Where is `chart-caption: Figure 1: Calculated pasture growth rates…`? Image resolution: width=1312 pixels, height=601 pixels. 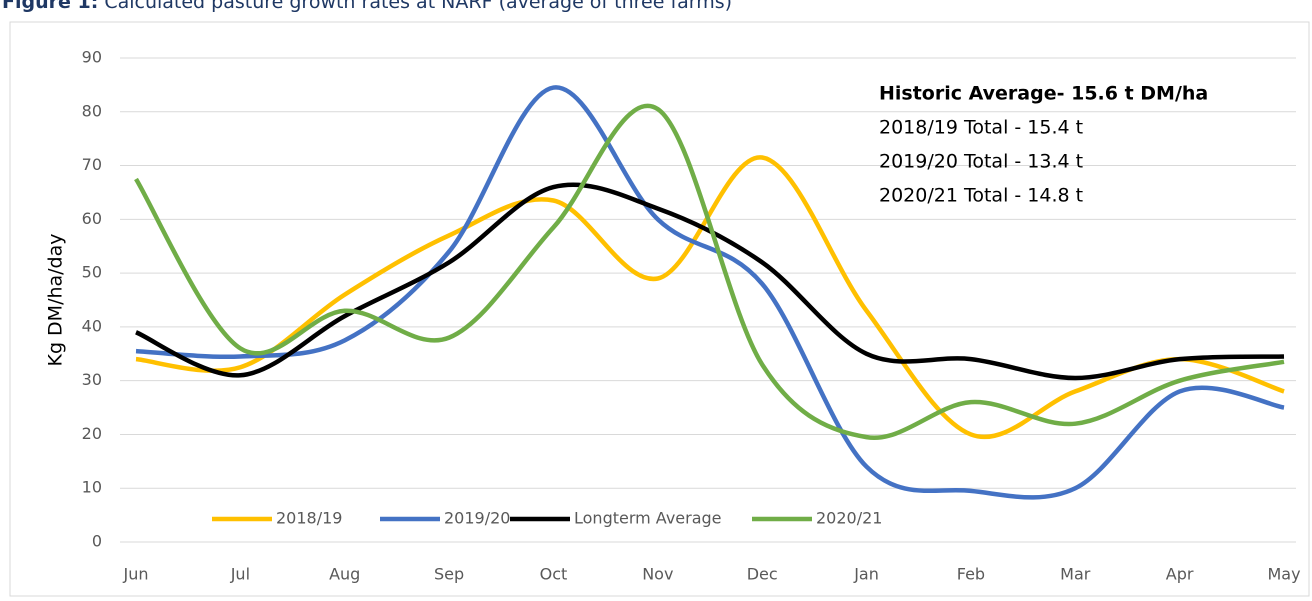 chart-caption: Figure 1: Calculated pasture growth rates… is located at coordinates (367, 6).